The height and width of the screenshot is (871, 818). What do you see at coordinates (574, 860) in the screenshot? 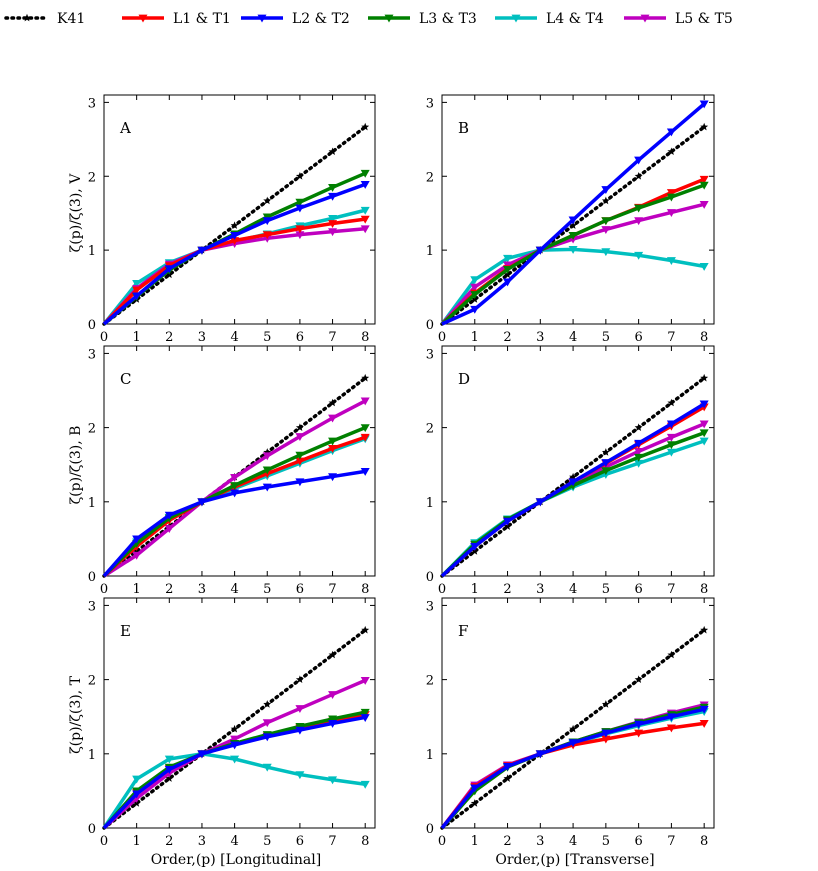
I see `x-axis-label-transverse: Order,(p) [Transverse]` at bounding box center [574, 860].